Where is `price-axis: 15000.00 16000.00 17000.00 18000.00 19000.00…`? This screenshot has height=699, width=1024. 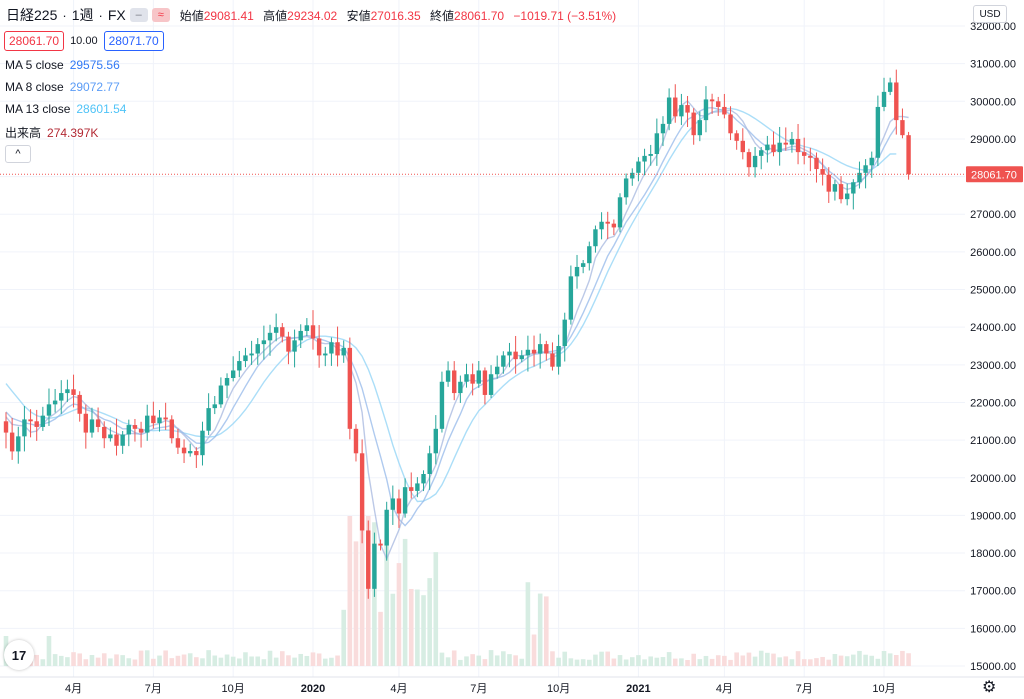
price-axis: 15000.00 16000.00 17000.00 18000.00 19000.00… is located at coordinates (993, 347).